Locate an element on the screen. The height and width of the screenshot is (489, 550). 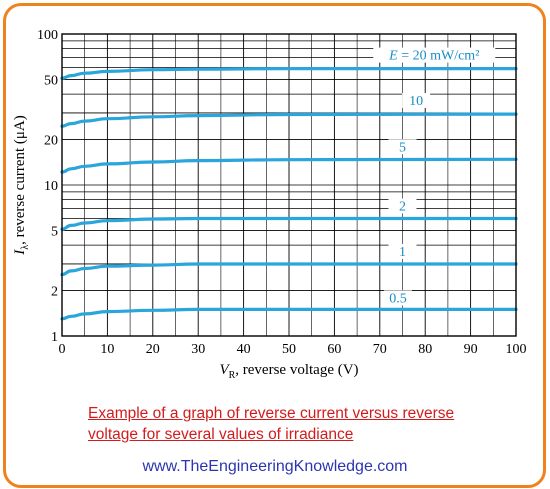
y-axis-label: Iλ, reverse current (μA) is located at coordinates (21, 185).